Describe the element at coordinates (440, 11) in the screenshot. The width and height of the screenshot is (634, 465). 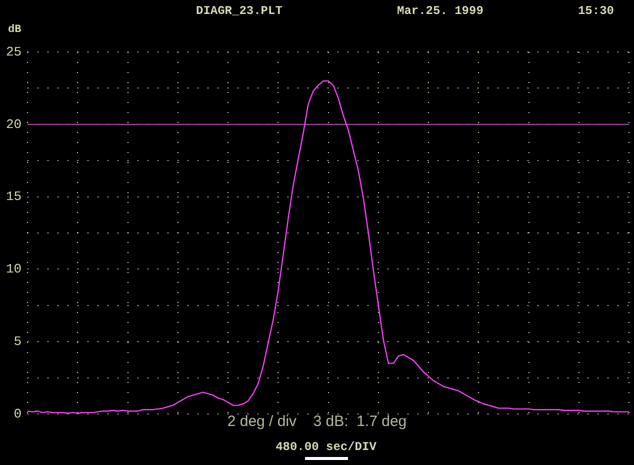
I see `chart-subtitle: Mar.25. 1999` at that location.